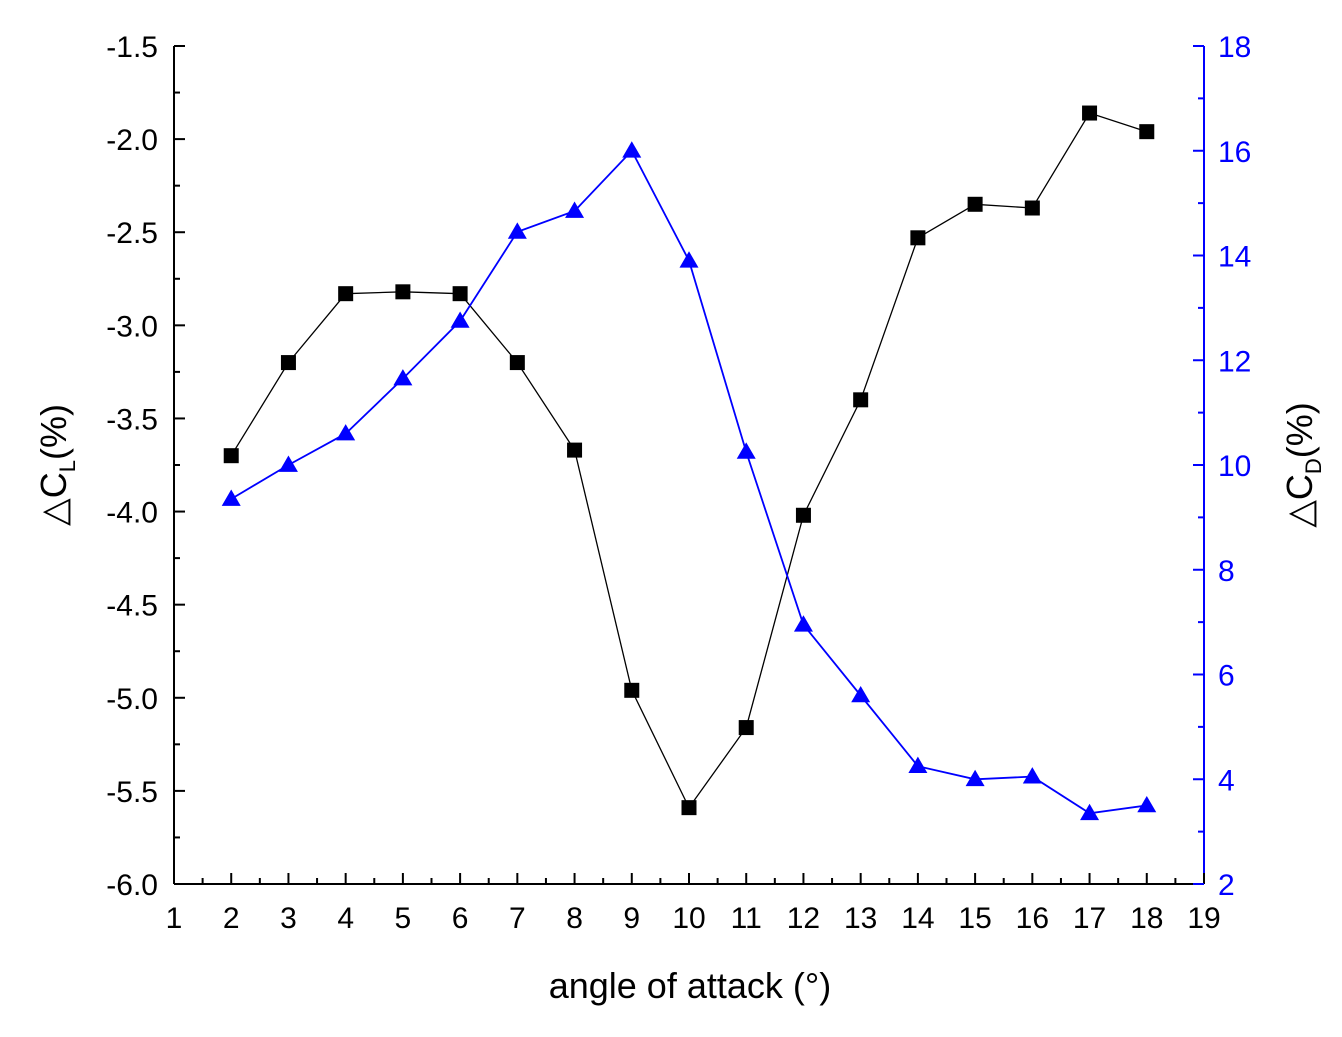 This screenshot has width=1342, height=1037. I want to click on left-y-tick-label: -5.0, so click(132, 699).